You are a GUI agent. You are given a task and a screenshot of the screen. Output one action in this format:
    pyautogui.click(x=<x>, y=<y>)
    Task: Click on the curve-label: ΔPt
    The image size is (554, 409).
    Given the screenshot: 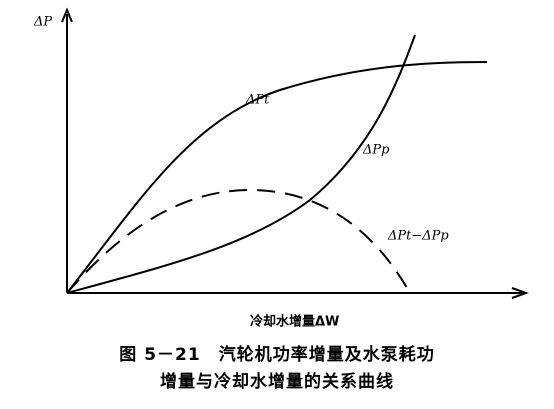 What is the action you would take?
    pyautogui.click(x=257, y=100)
    